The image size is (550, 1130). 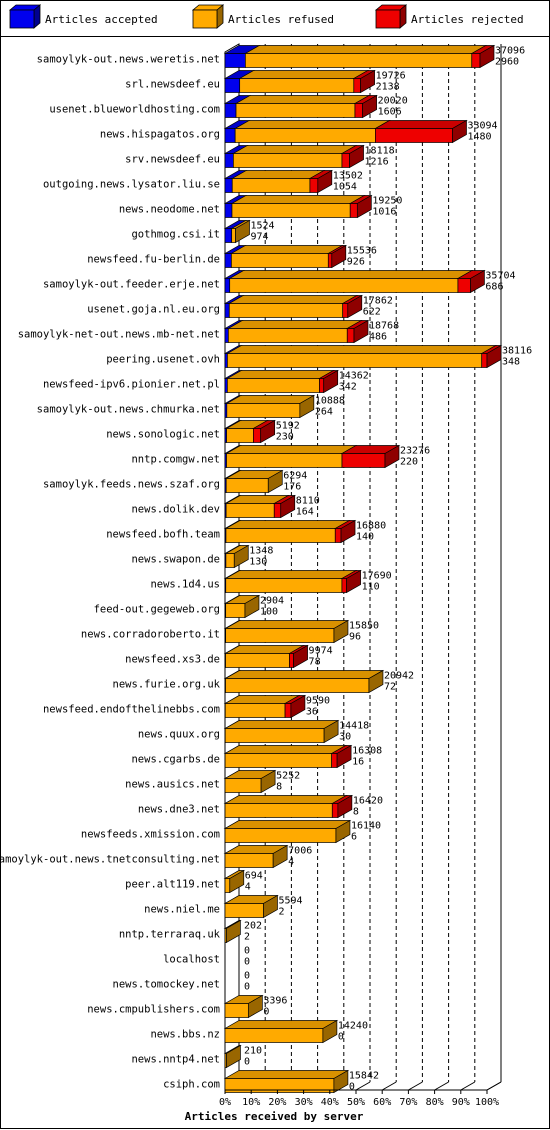 I want to click on bar-accepted-label: 8, so click(x=356, y=812).